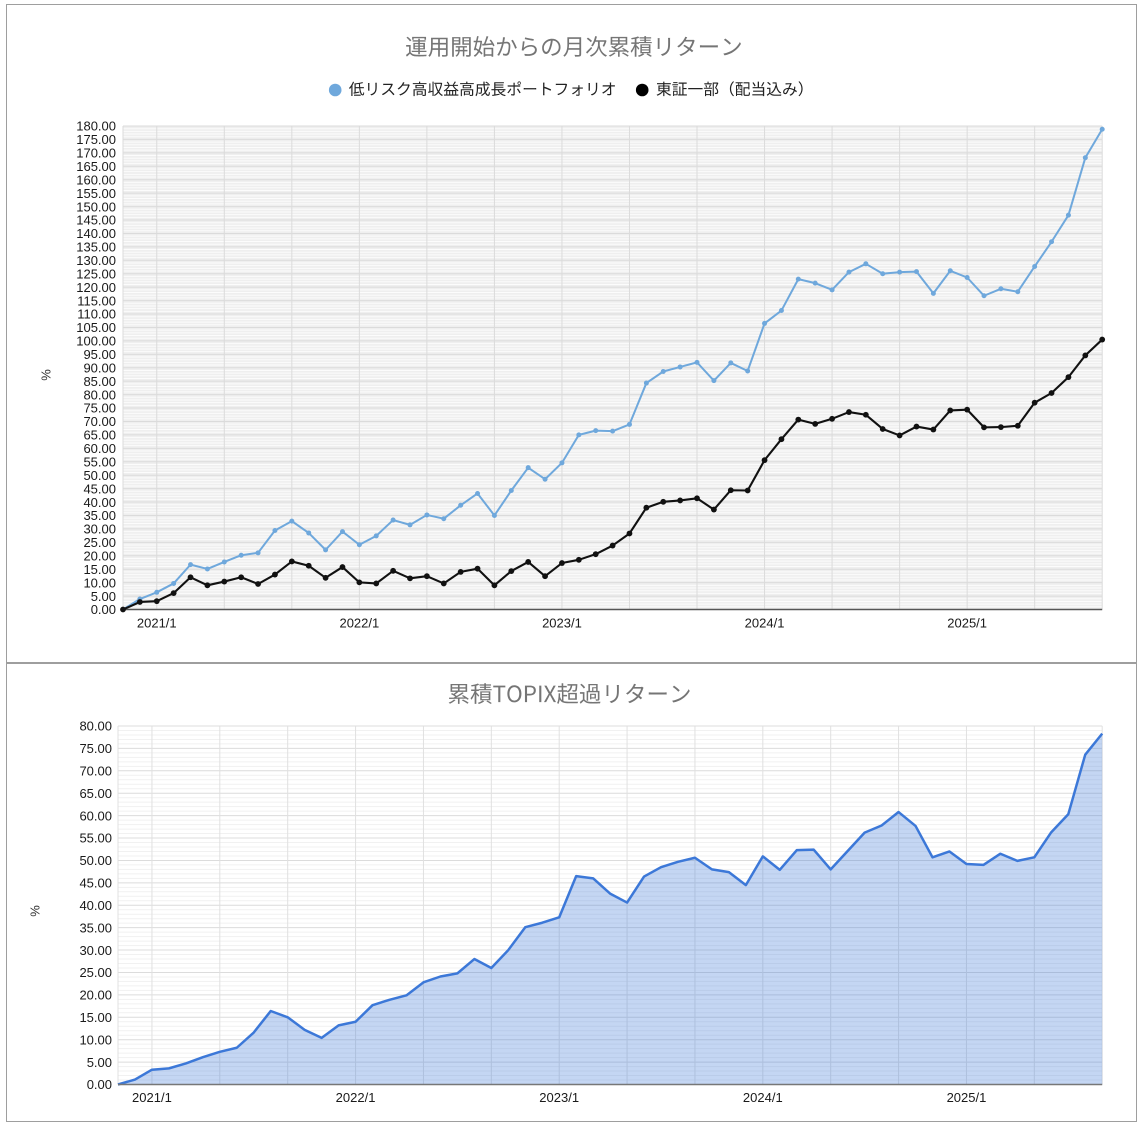 The height and width of the screenshot is (1133, 1145). I want to click on svg-text: 155.00, so click(96, 193).